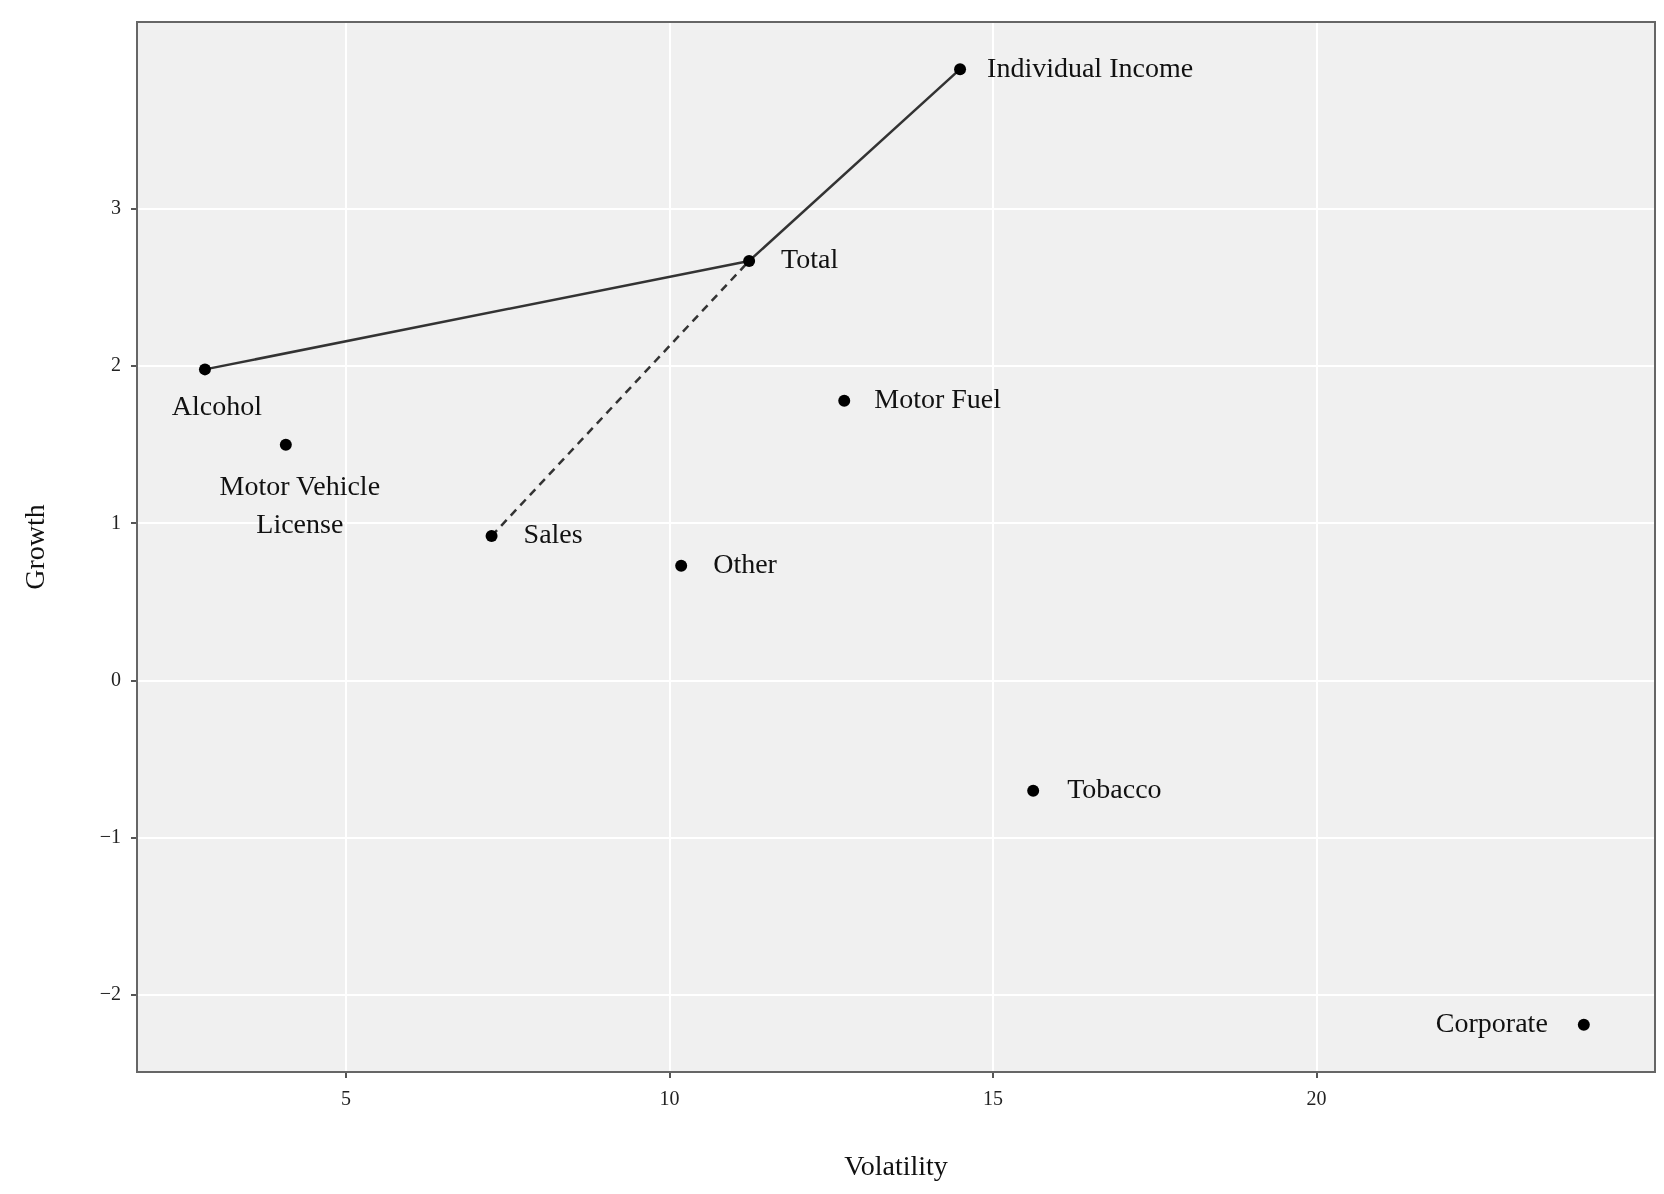 This screenshot has height=1194, width=1664. I want to click on annotation: Other, so click(745, 564).